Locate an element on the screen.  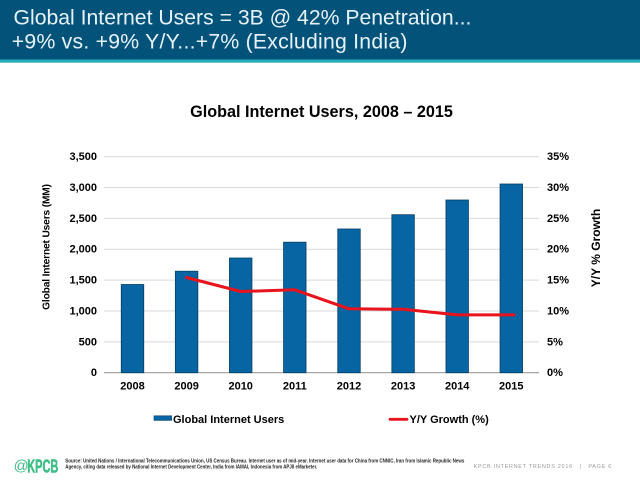
svg-text: 1,500 is located at coordinates (83, 281).